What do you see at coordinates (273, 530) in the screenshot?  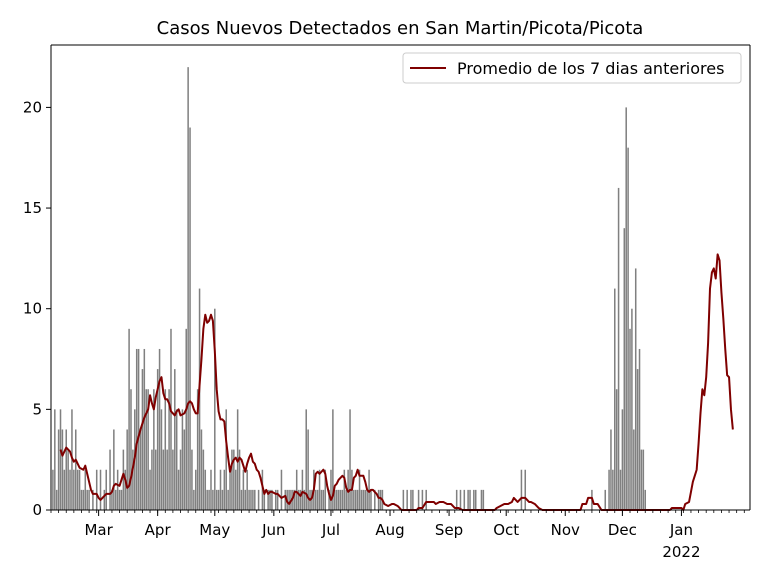 I see `x-tick-label: Jun` at bounding box center [273, 530].